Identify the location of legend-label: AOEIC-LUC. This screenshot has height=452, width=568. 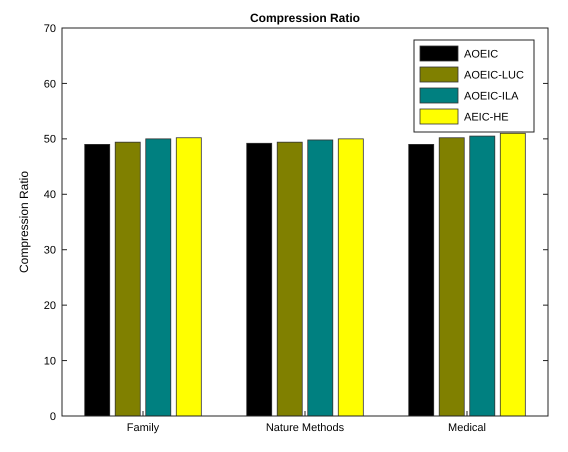
(494, 75).